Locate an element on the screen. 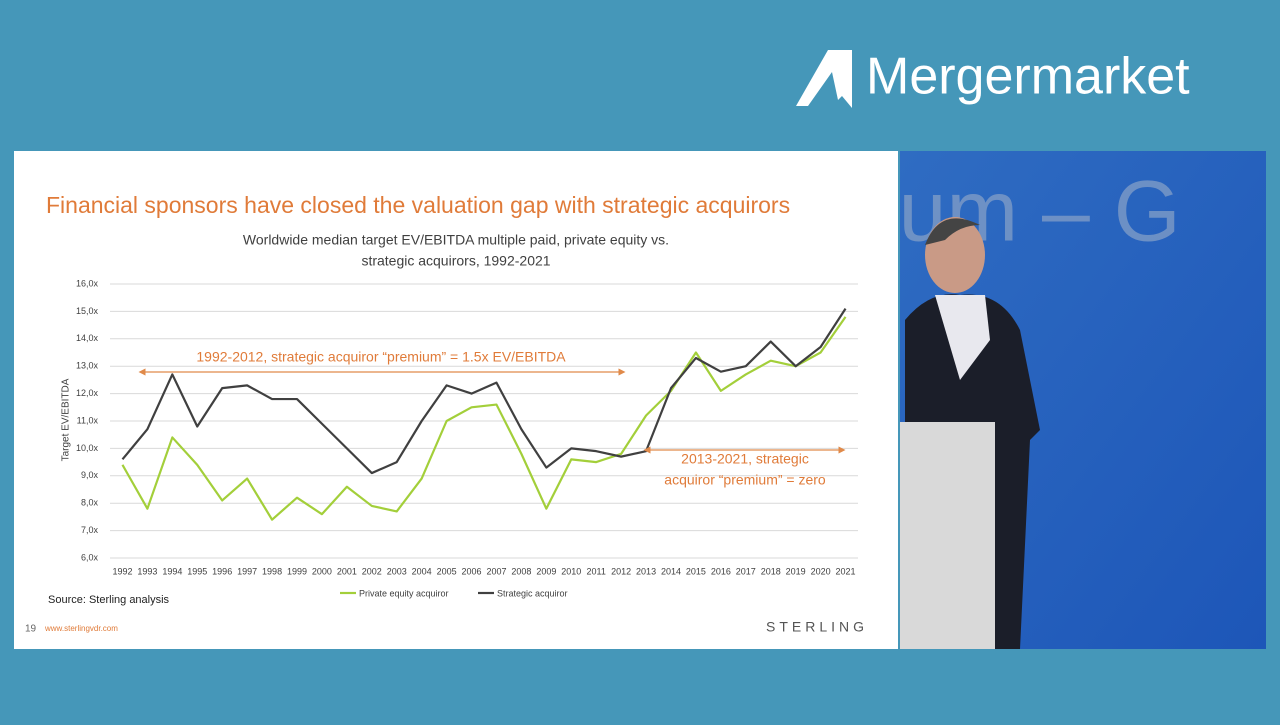 This screenshot has height=725, width=1280. x-tick-label: 1999 is located at coordinates (297, 571).